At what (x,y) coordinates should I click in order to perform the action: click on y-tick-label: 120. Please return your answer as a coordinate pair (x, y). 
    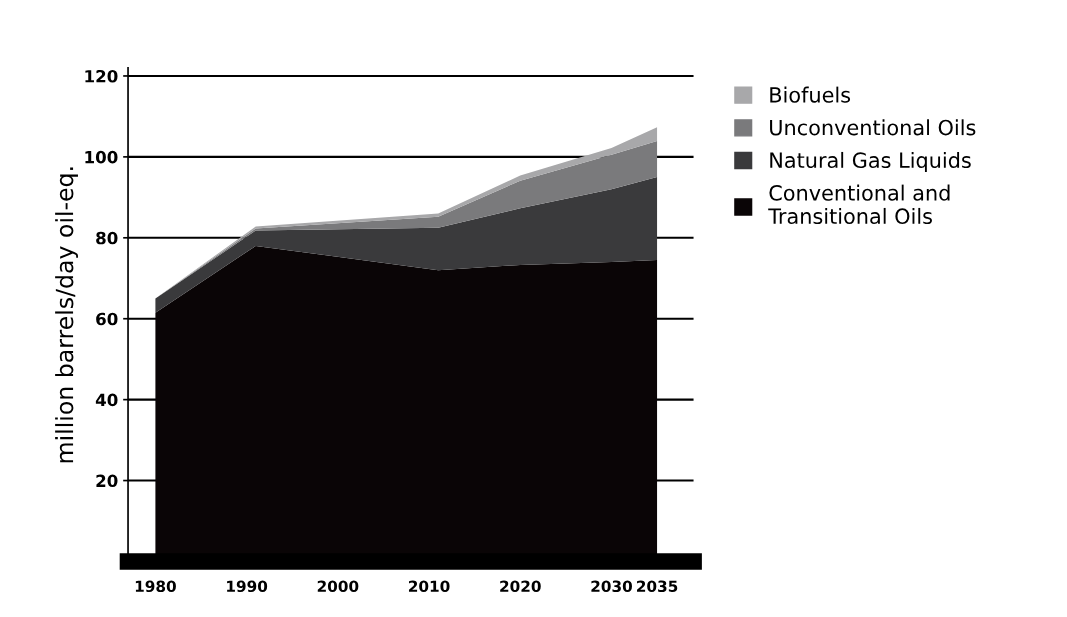
    Looking at the image, I should click on (101, 76).